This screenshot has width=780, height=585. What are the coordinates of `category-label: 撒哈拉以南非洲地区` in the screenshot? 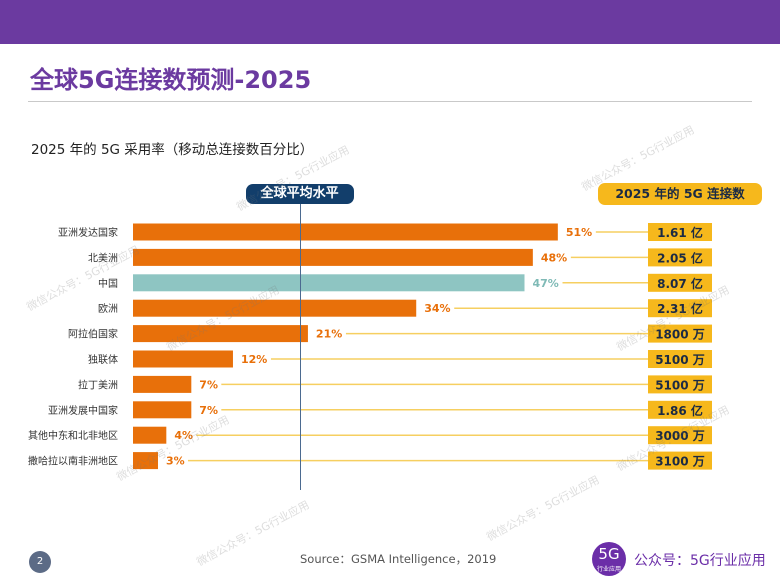 It's located at (73, 461).